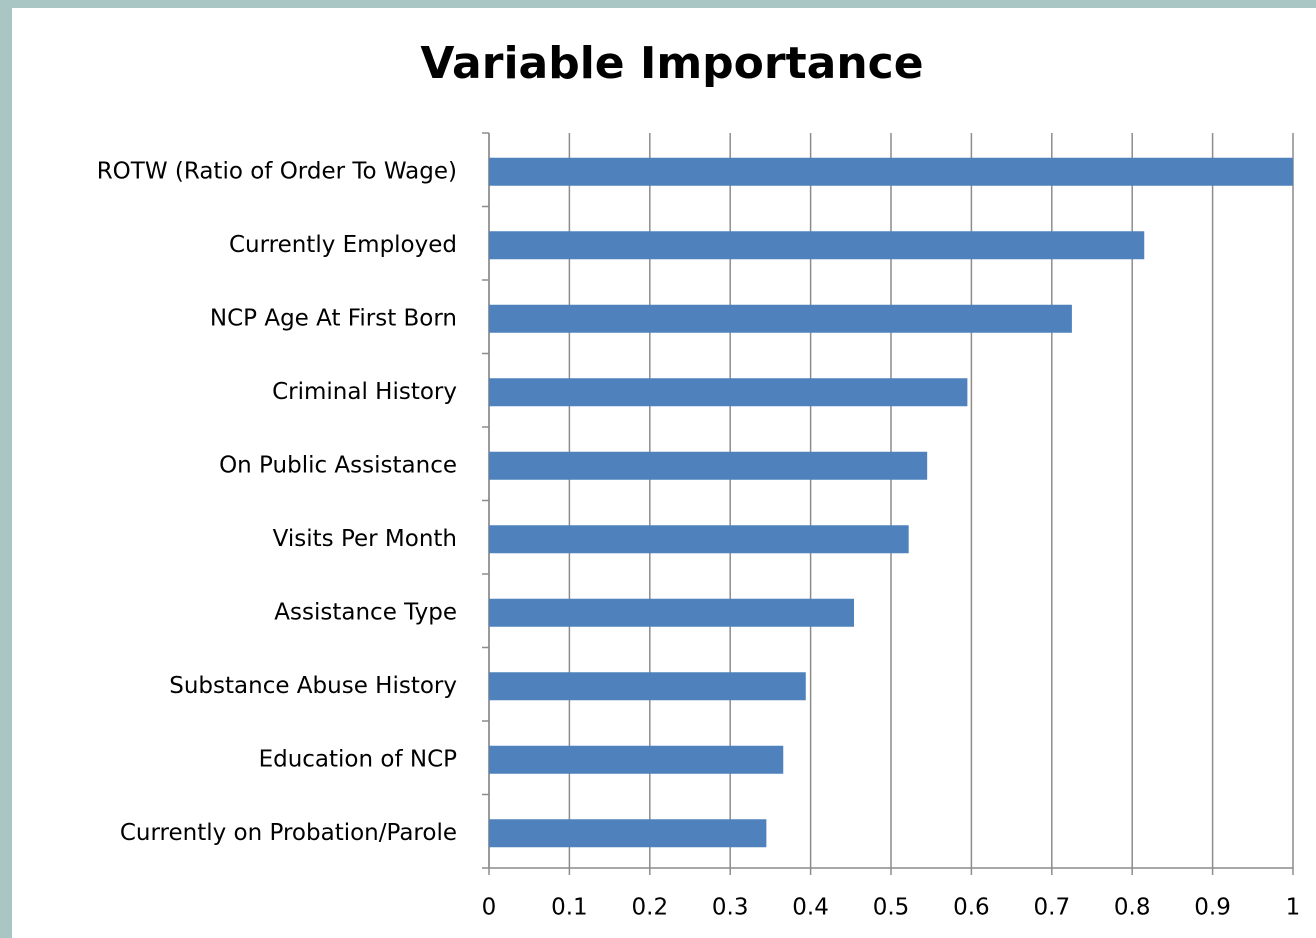  What do you see at coordinates (365, 612) in the screenshot?
I see `y-tick-label: Assistance Type` at bounding box center [365, 612].